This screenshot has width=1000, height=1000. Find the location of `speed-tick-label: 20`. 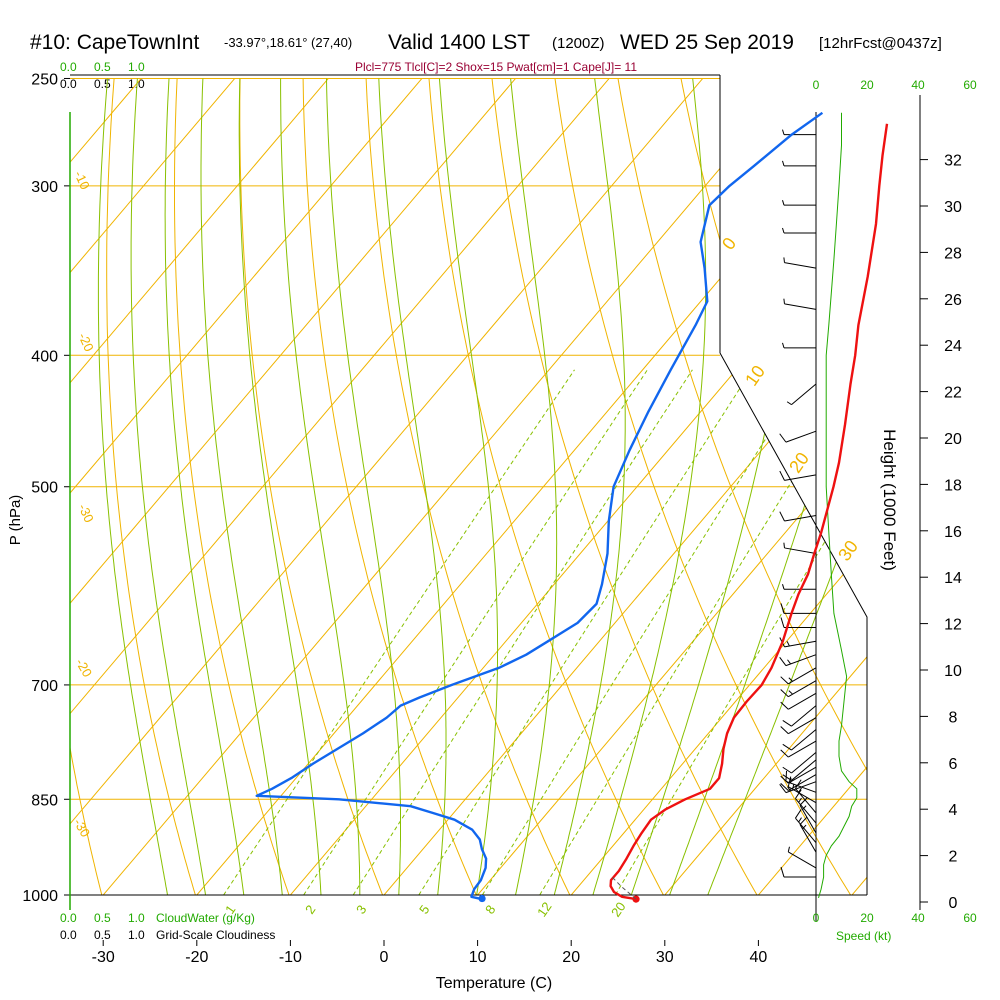

speed-tick-label: 20 is located at coordinates (867, 85).